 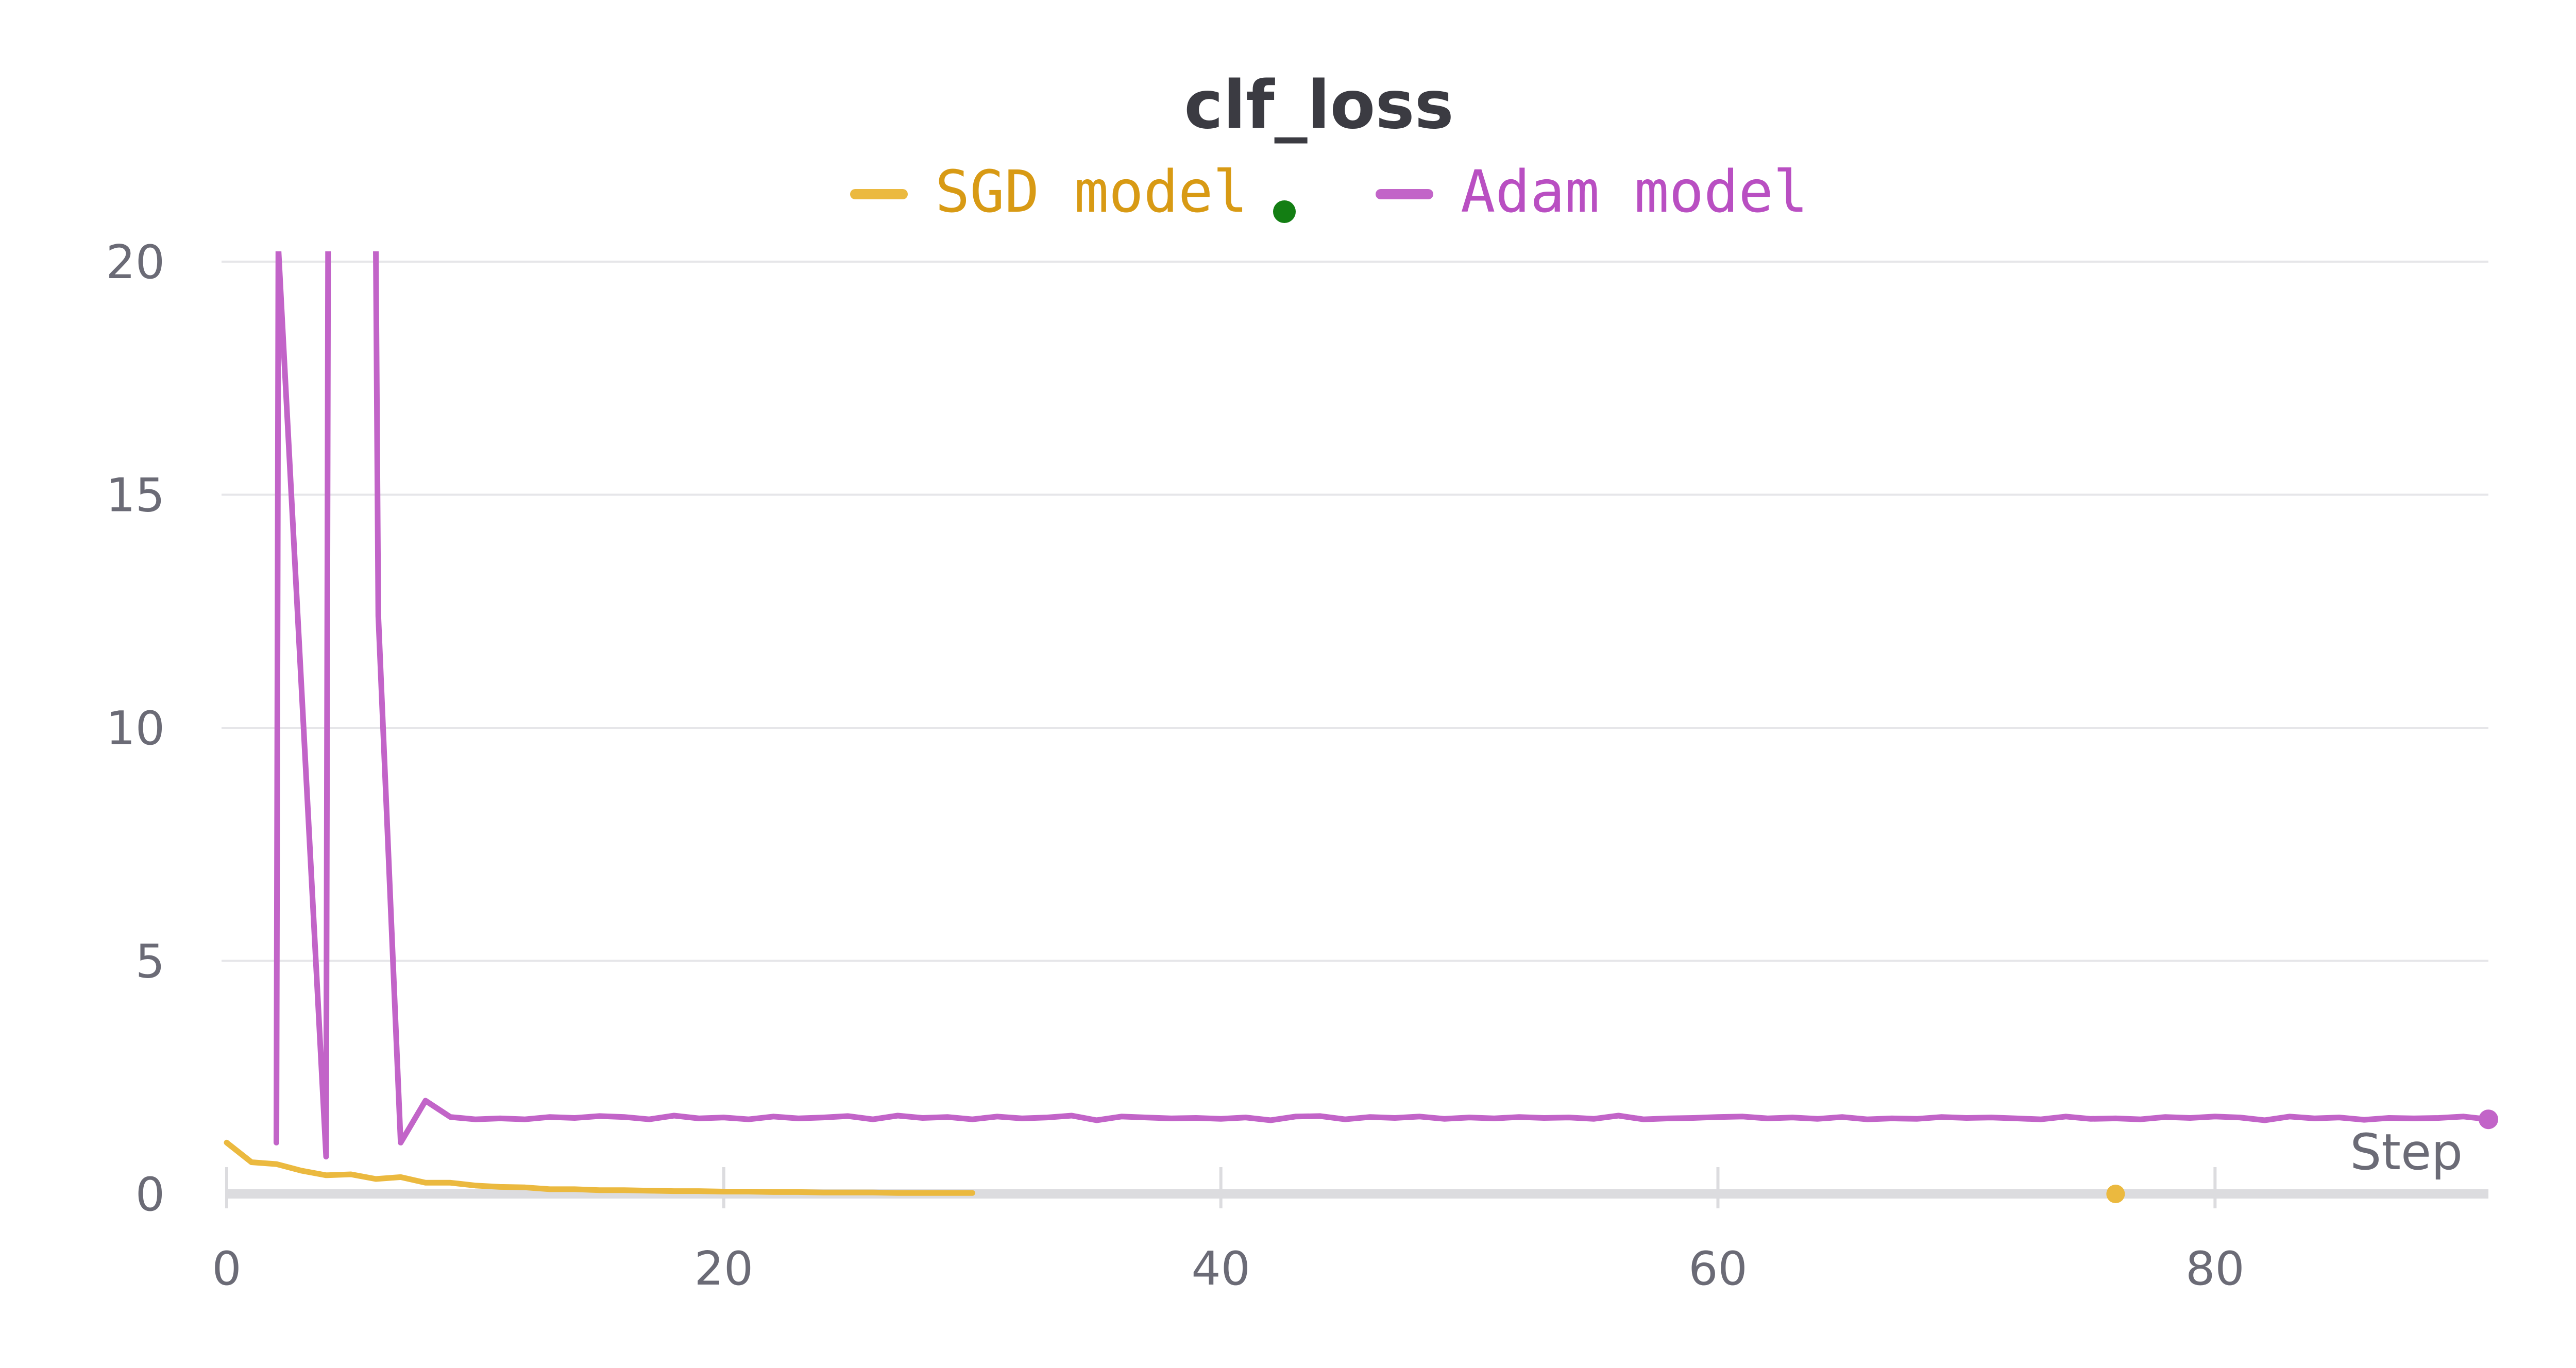 What do you see at coordinates (135, 496) in the screenshot?
I see `y-tick-label-15: 15` at bounding box center [135, 496].